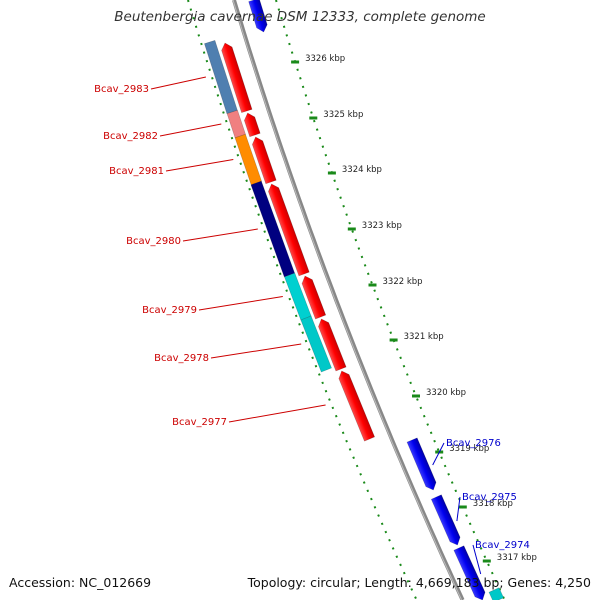  Describe the element at coordinates (181, 358) in the screenshot. I see `gene-label-bcav-2978: Bcav_2978` at that location.